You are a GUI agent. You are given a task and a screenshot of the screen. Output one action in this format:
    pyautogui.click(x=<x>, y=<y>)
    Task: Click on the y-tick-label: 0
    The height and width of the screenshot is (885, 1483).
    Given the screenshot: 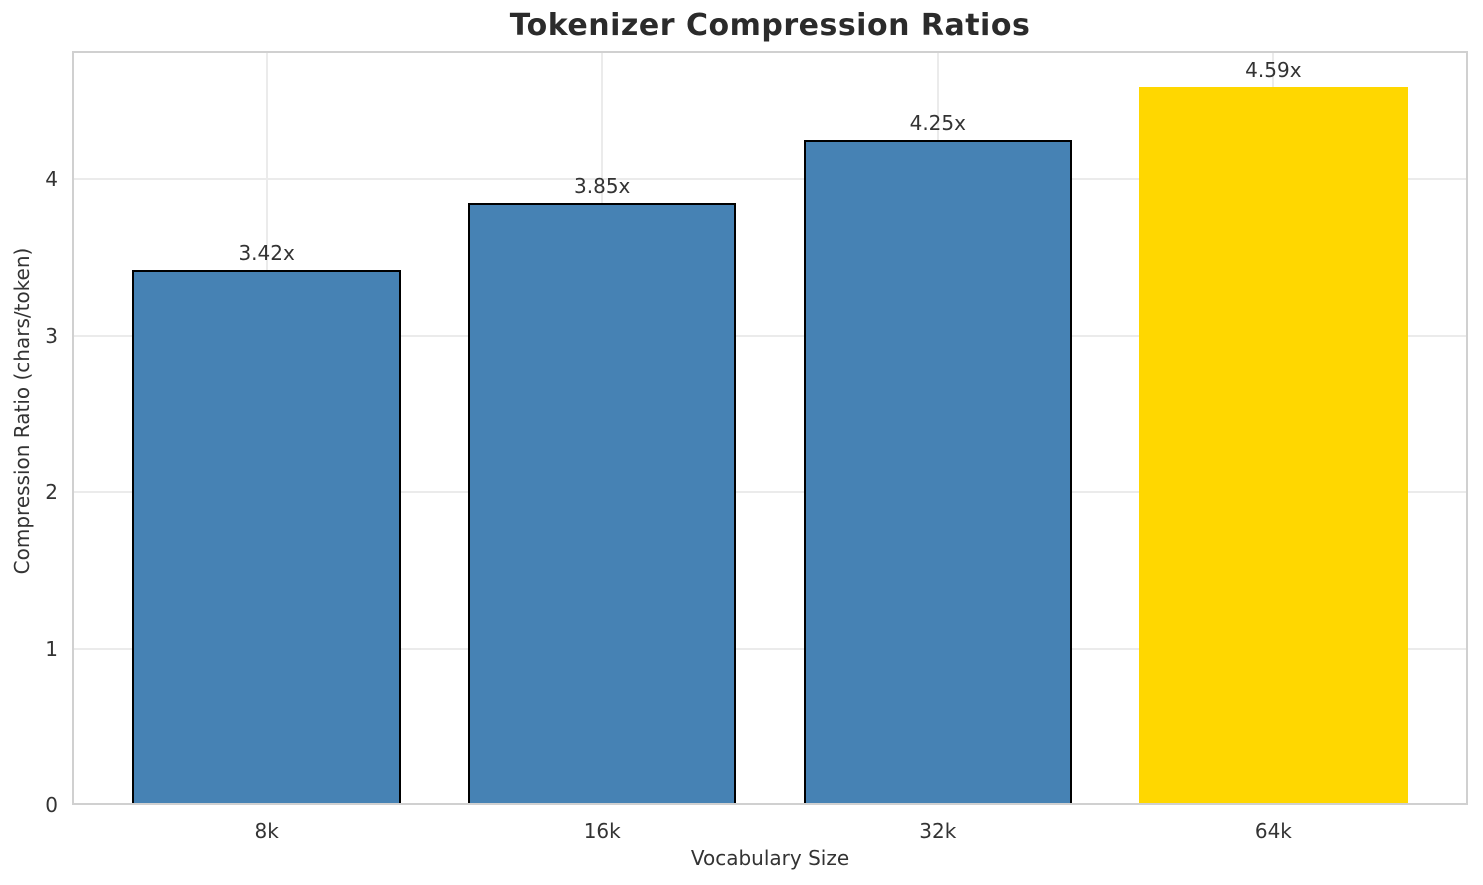 What is the action you would take?
    pyautogui.click(x=51, y=805)
    